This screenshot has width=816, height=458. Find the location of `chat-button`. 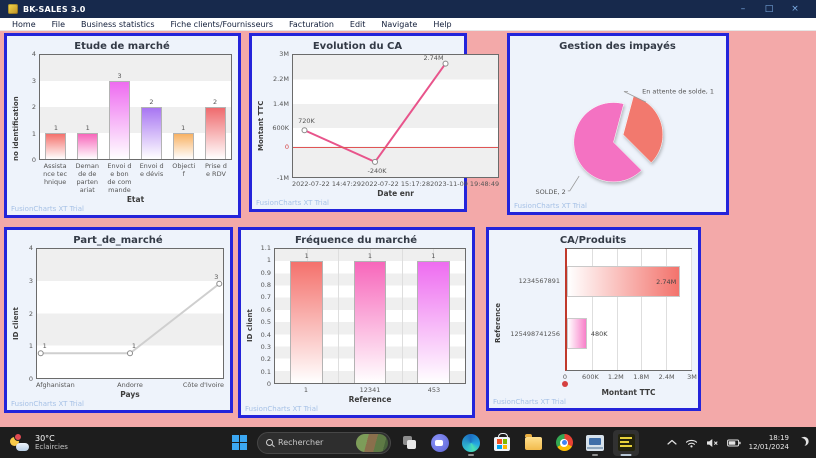

chat-button is located at coordinates (440, 443).